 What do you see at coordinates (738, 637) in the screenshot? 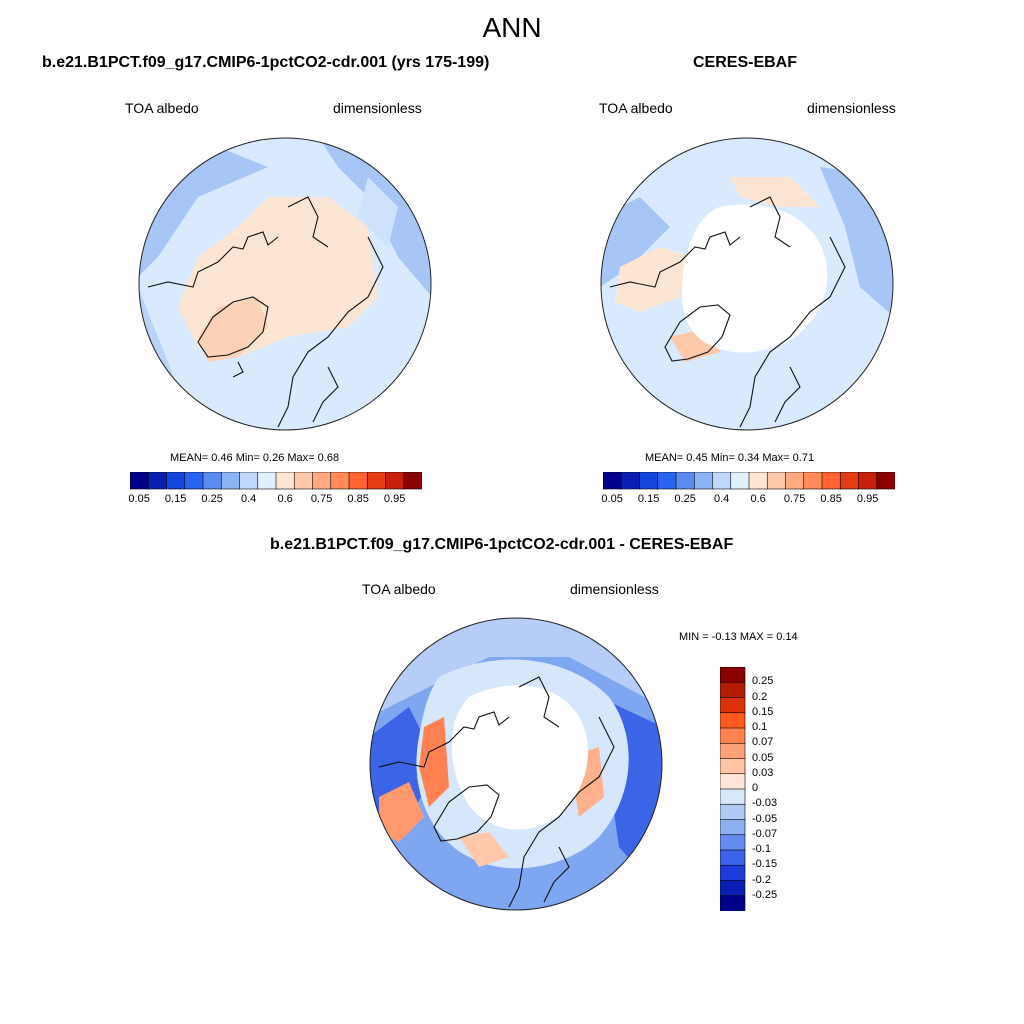
I see `panel3-stats: MIN = -0.13 MAX = 0.14` at bounding box center [738, 637].